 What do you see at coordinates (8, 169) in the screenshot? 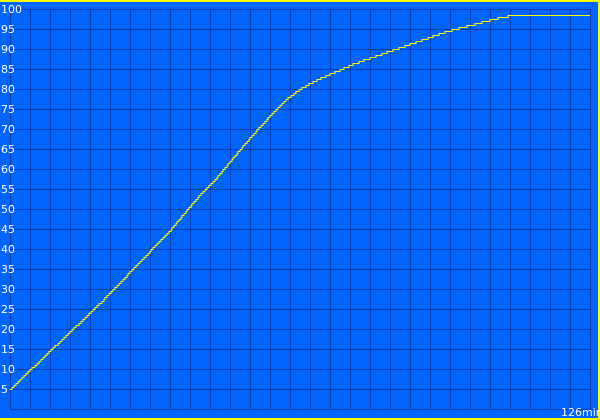
I see `y-tick-label: 60` at bounding box center [8, 169].